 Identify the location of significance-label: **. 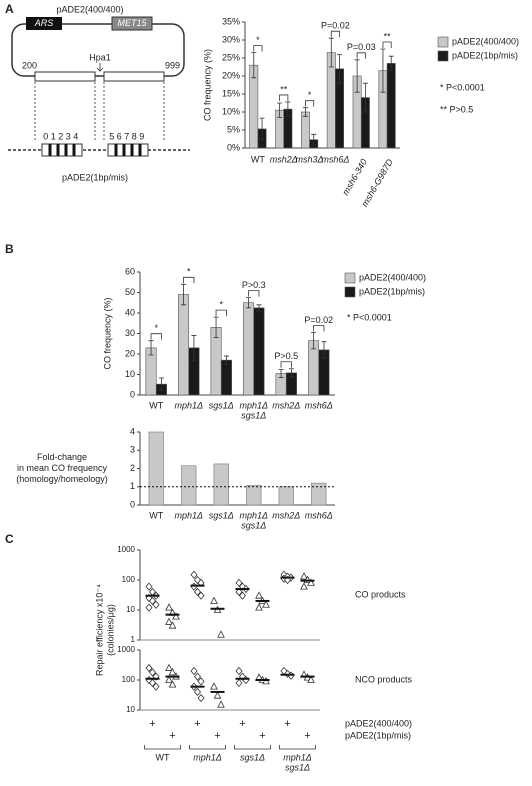
(388, 36).